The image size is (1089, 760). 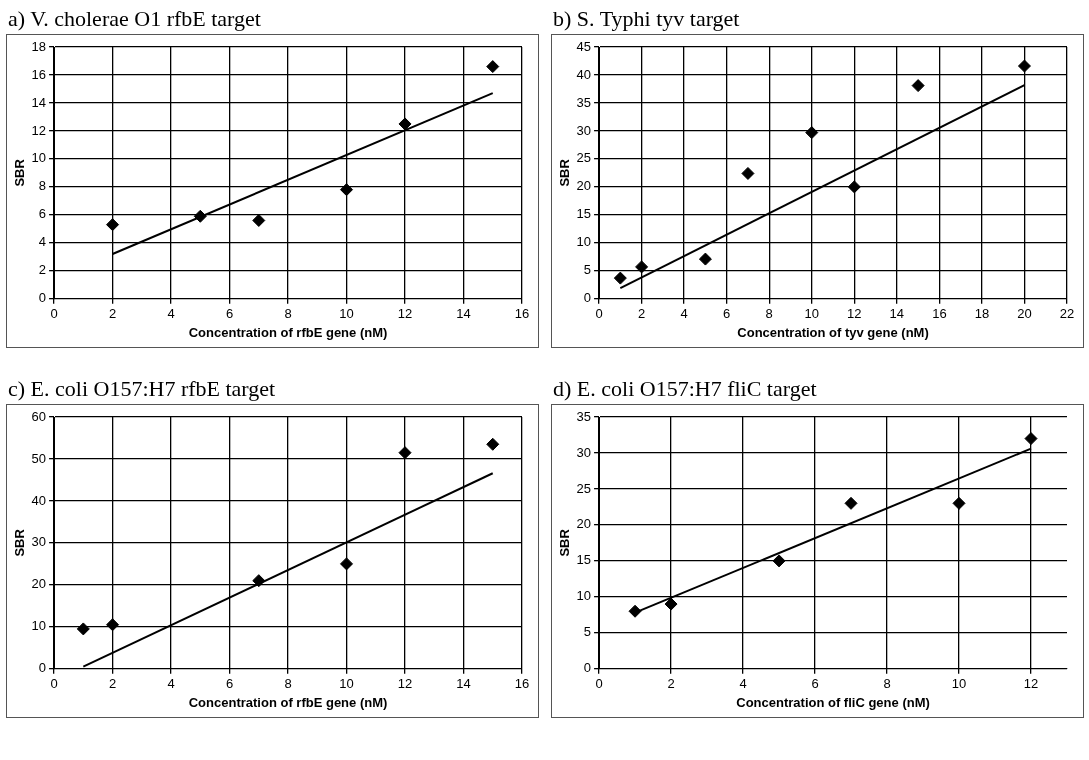 What do you see at coordinates (584, 46) in the screenshot?
I see `y-tick-label: 45` at bounding box center [584, 46].